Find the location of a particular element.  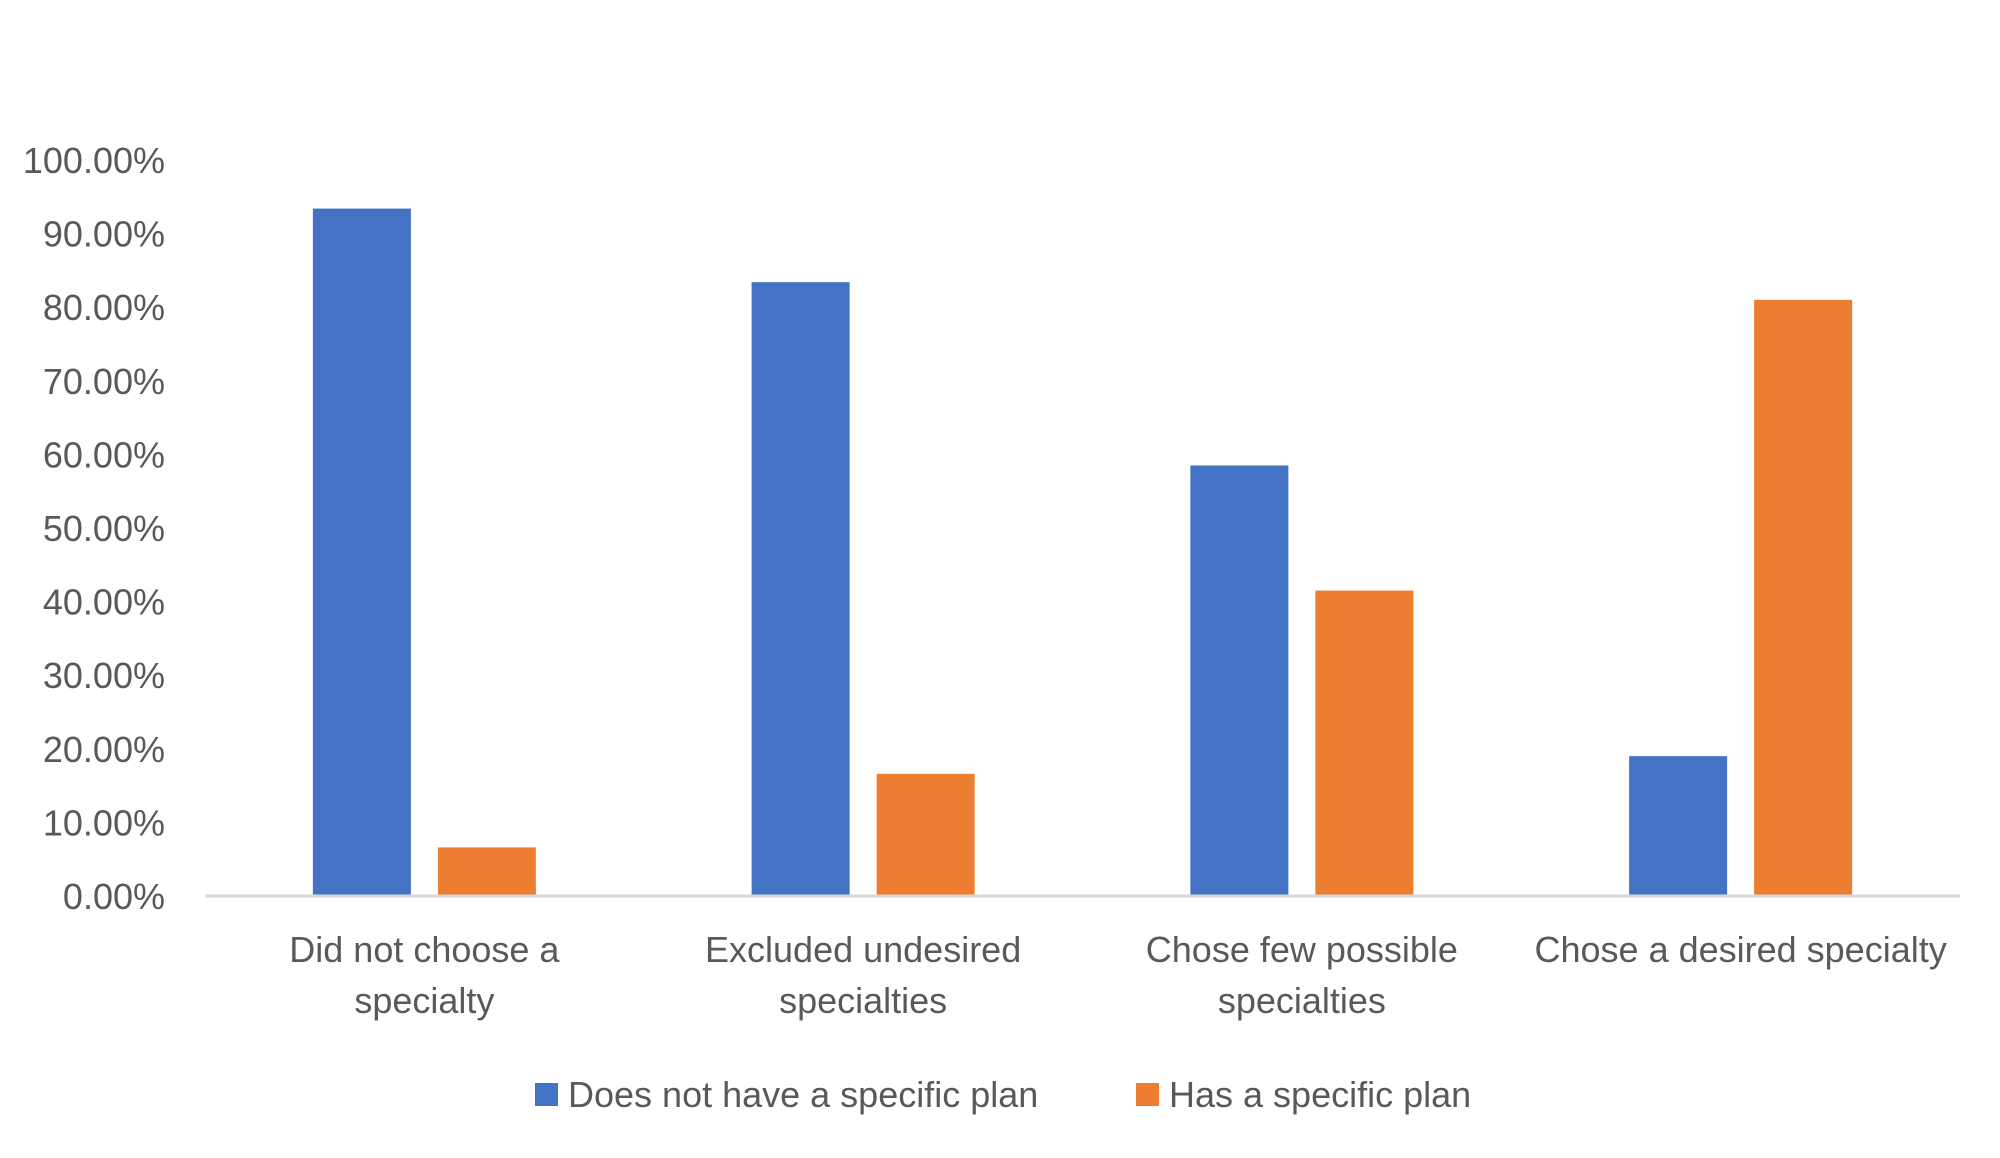

y-tick-label: 90.00% is located at coordinates (104, 234).